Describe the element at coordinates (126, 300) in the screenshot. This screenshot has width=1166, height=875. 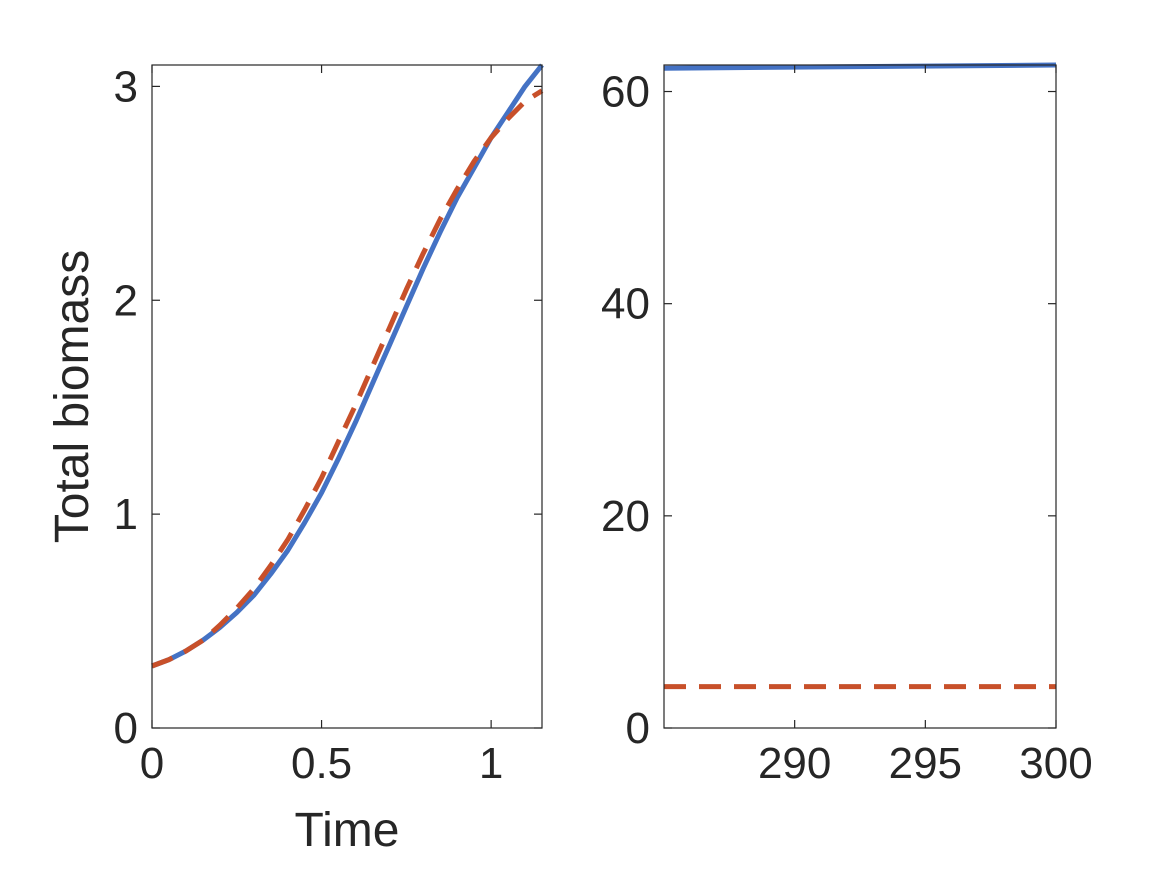
I see `y-tick-label: 2` at that location.